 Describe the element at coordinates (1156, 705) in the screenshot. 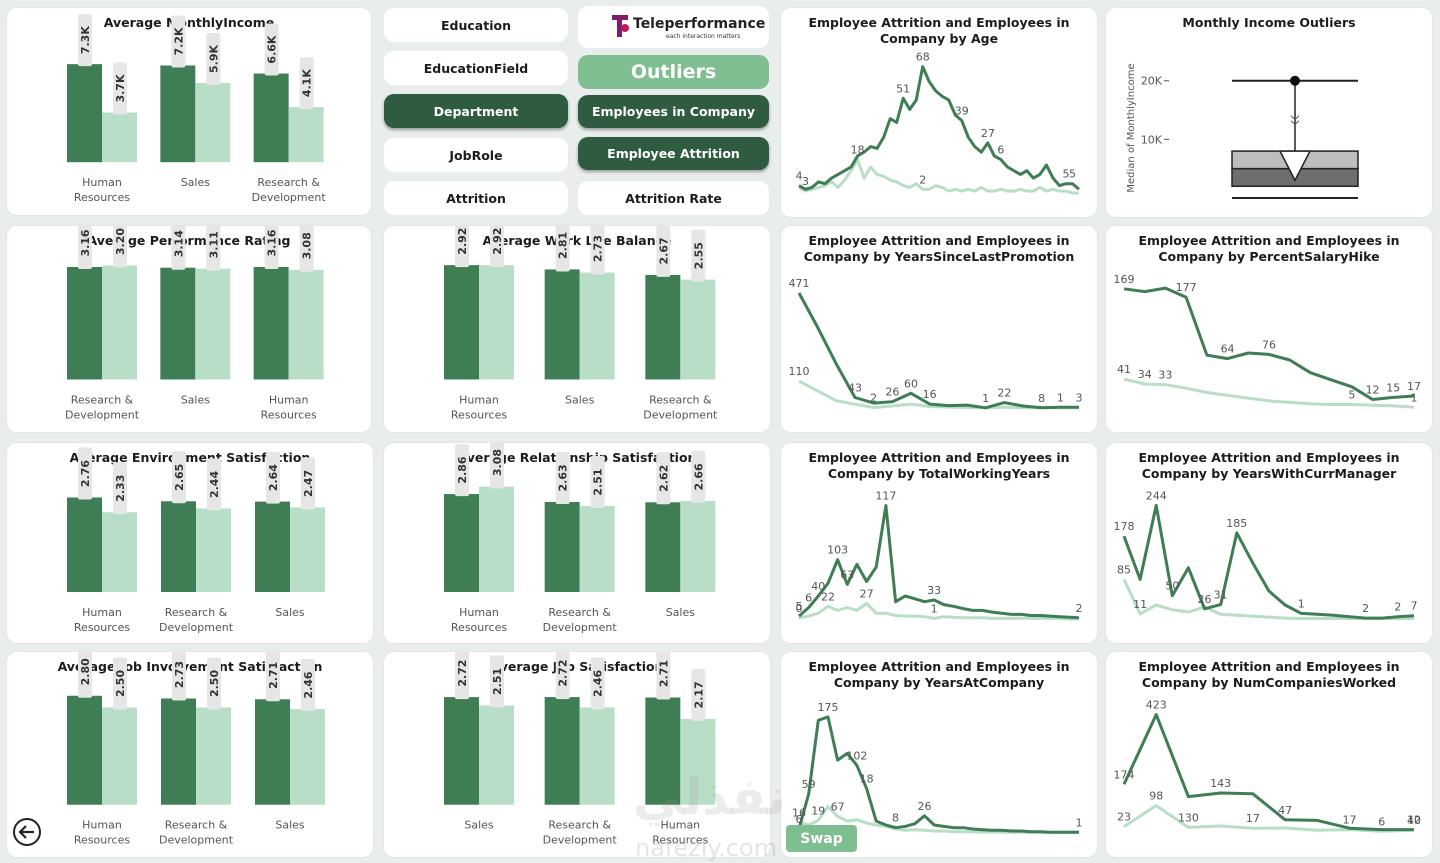

I see `point-label: 423` at that location.